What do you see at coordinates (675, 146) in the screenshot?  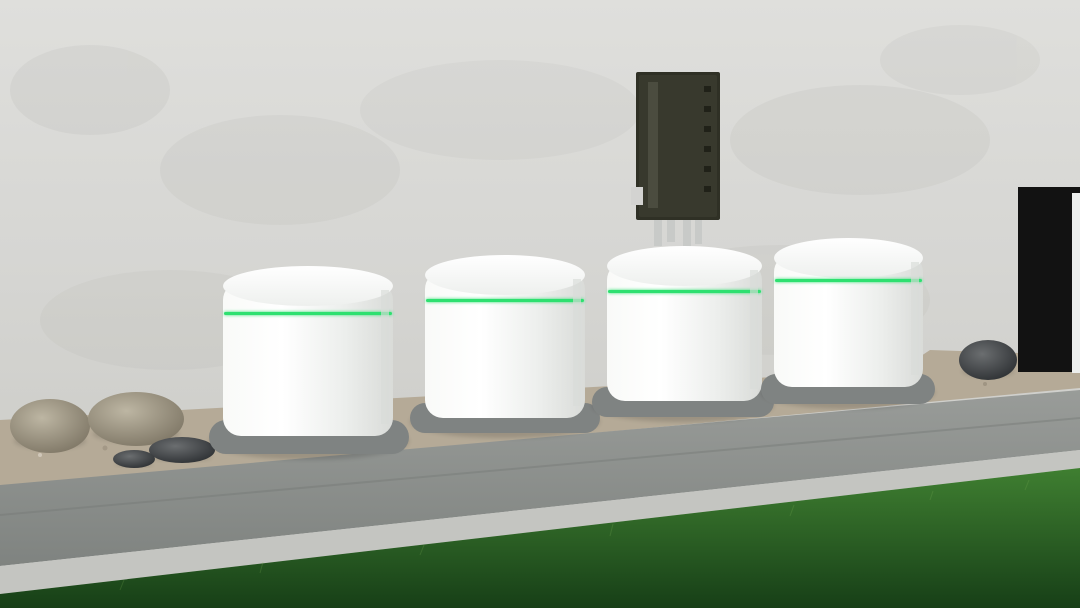 I see `electrical-panel` at bounding box center [675, 146].